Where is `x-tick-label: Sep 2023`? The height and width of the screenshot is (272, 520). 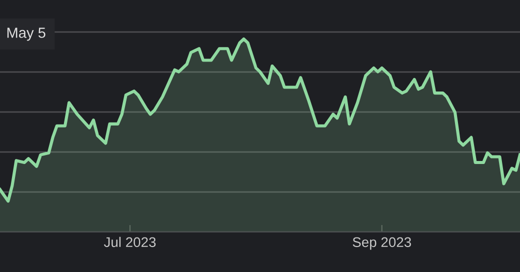 x-tick-label: Sep 2023 is located at coordinates (381, 243).